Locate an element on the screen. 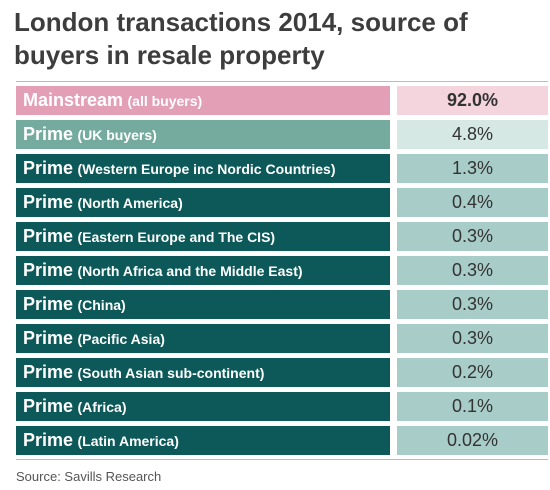 This screenshot has height=490, width=550. row-sublabel: (China) is located at coordinates (101, 305).